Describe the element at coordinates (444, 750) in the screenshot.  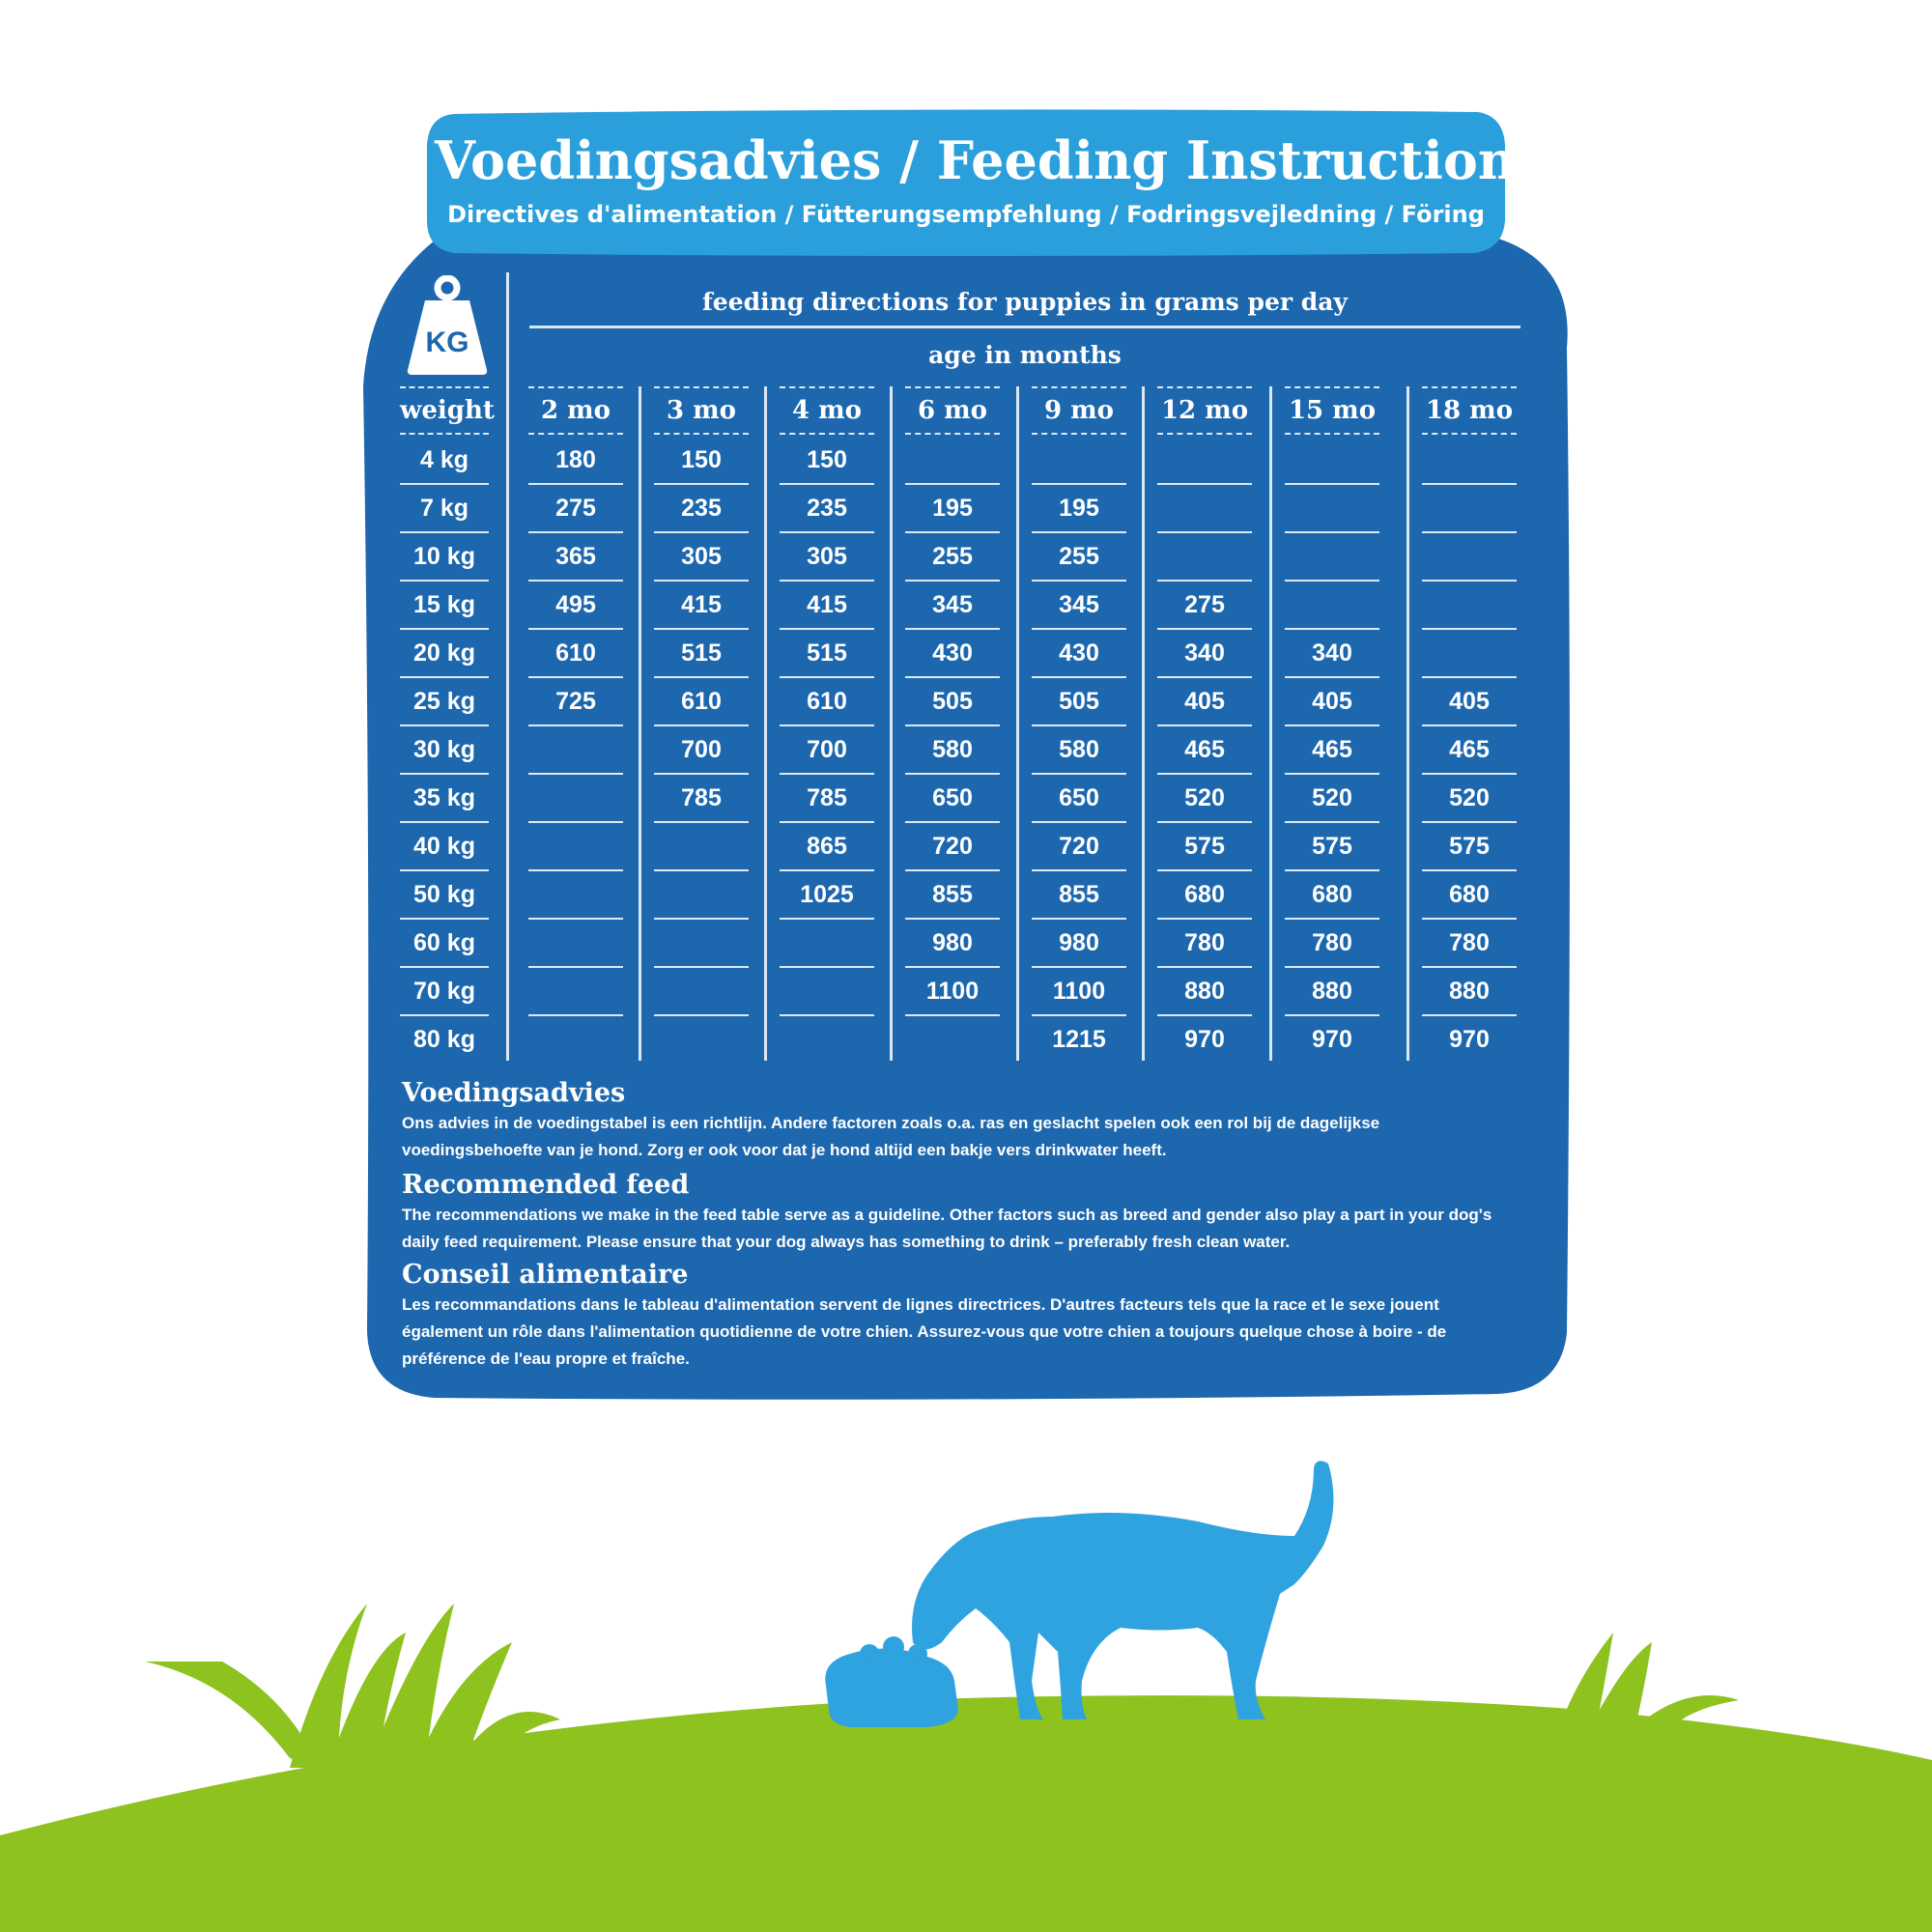
I see `weight-cell: 30 kg` at that location.